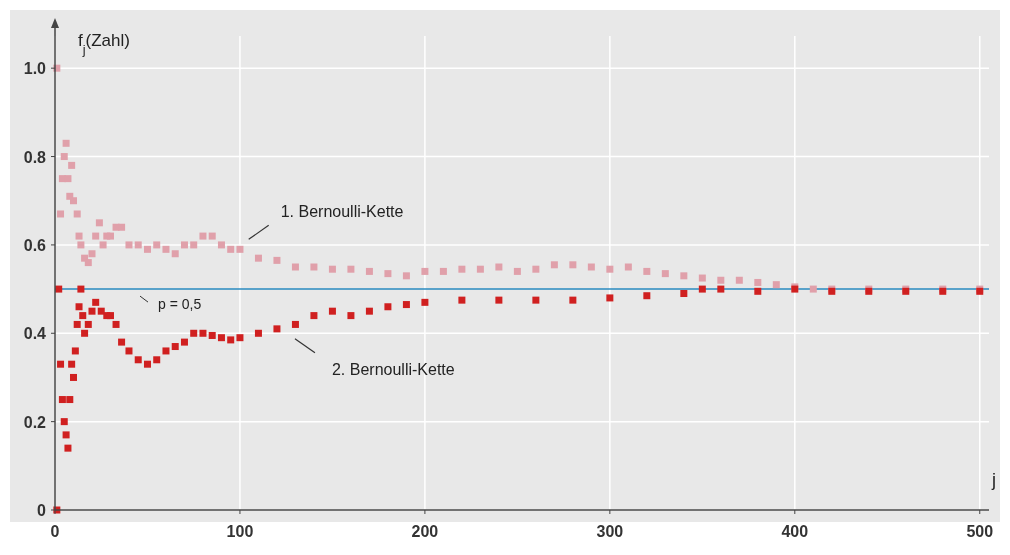 The width and height of the screenshot is (1010, 555). What do you see at coordinates (240, 531) in the screenshot?
I see `x-tick-label: 100` at bounding box center [240, 531].